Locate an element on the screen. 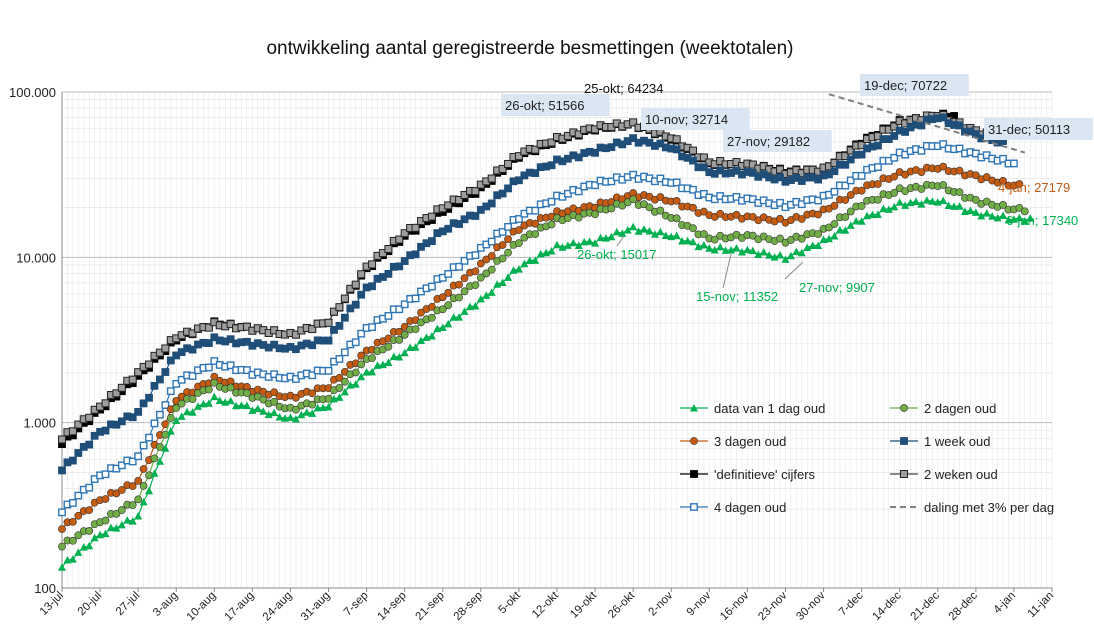  x-tick-label: 7-dec is located at coordinates (851, 603).